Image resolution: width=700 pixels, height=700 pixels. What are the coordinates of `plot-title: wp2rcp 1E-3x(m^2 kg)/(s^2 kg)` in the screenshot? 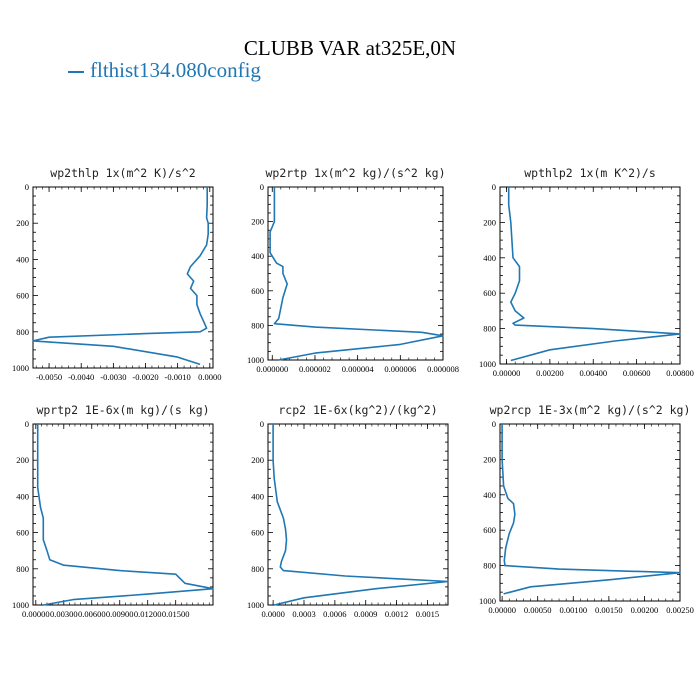 It's located at (590, 410).